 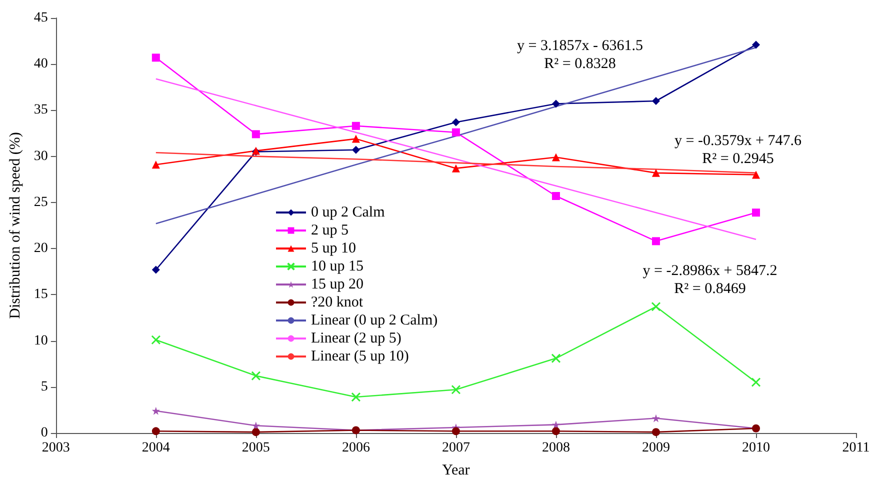 What do you see at coordinates (41, 18) in the screenshot?
I see `y-tick-label: 45` at bounding box center [41, 18].